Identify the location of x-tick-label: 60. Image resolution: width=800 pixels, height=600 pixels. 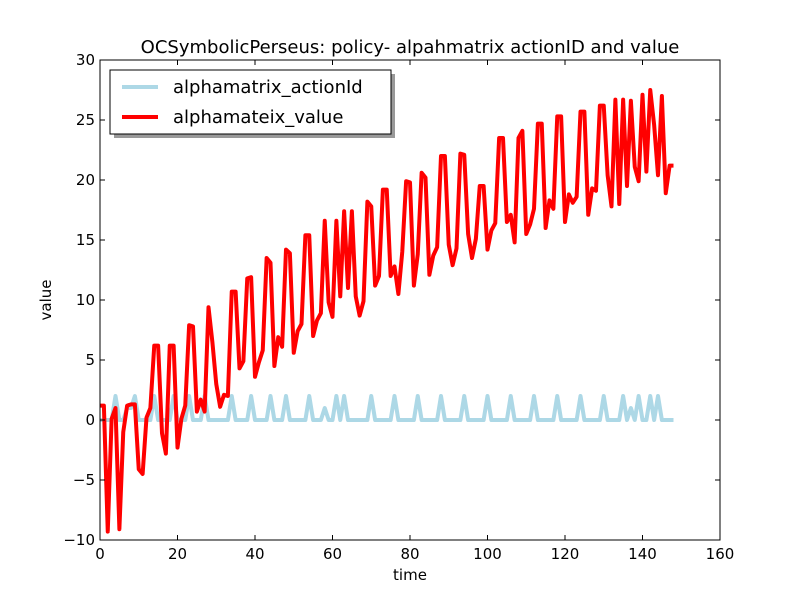
(332, 554).